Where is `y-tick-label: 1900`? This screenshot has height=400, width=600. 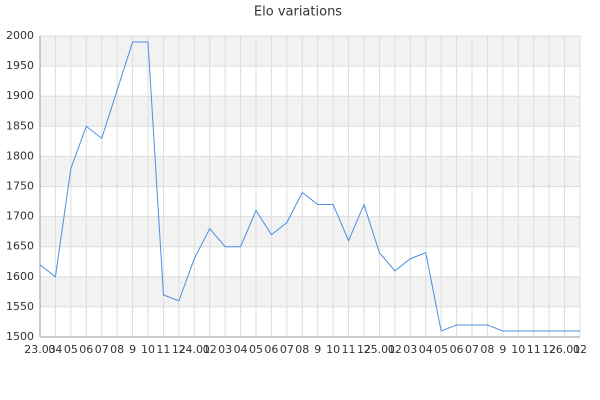
y-tick-label: 1900 is located at coordinates (20, 95).